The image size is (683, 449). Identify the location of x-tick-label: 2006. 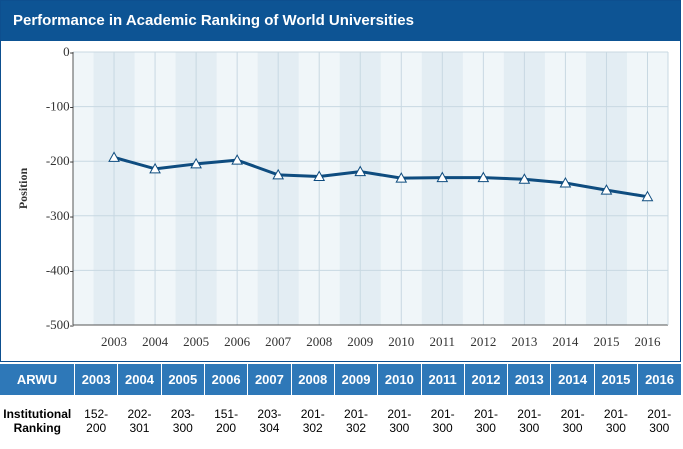
(237, 341).